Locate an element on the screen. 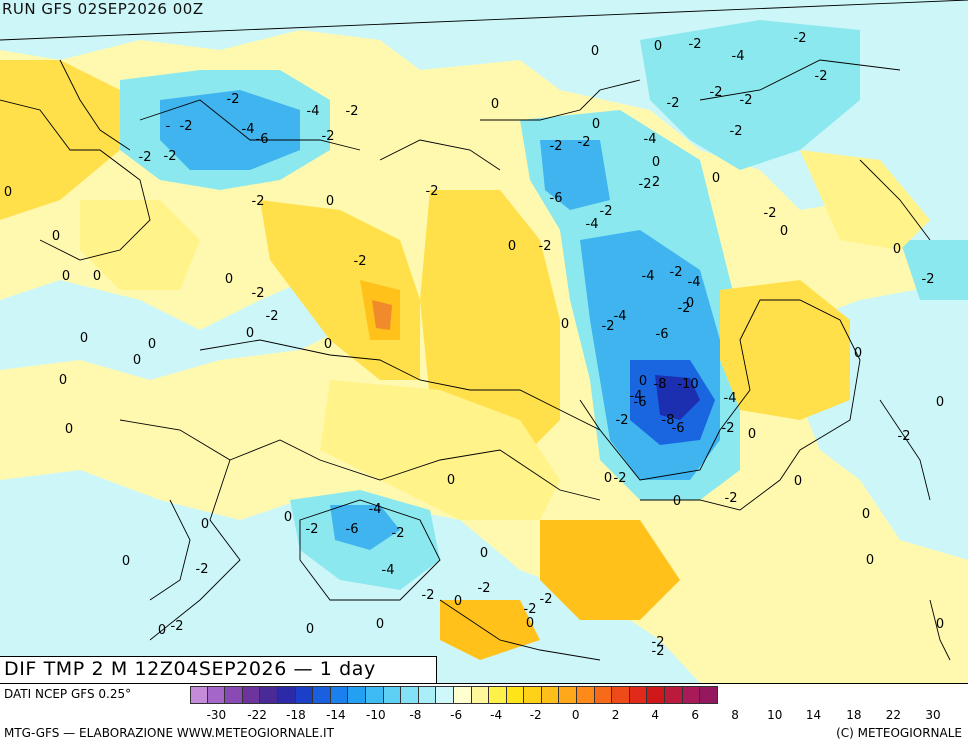  colorbar-tick-label: -10 is located at coordinates (376, 715).